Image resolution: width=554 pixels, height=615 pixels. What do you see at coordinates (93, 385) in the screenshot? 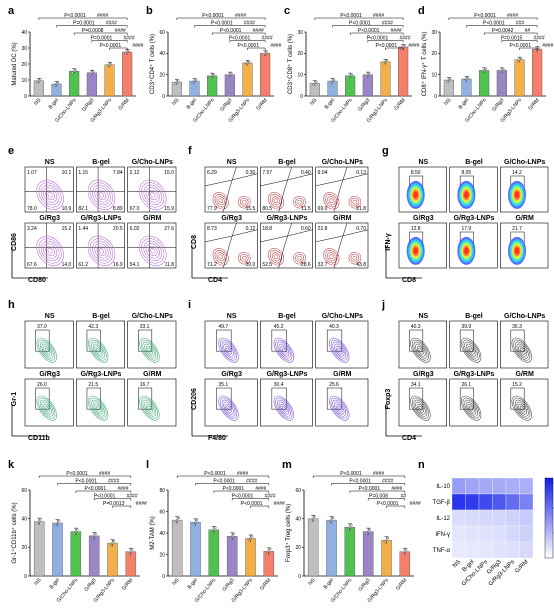
I see `gate-value: 21.5` at bounding box center [93, 385].